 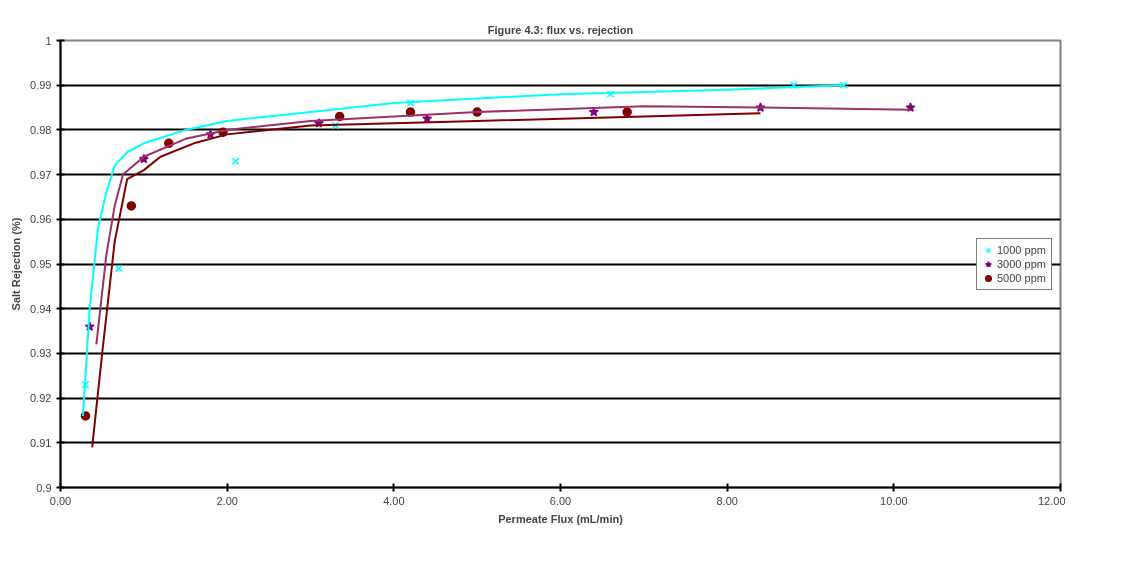 I want to click on y-tick-label: 0.95, so click(x=41, y=264).